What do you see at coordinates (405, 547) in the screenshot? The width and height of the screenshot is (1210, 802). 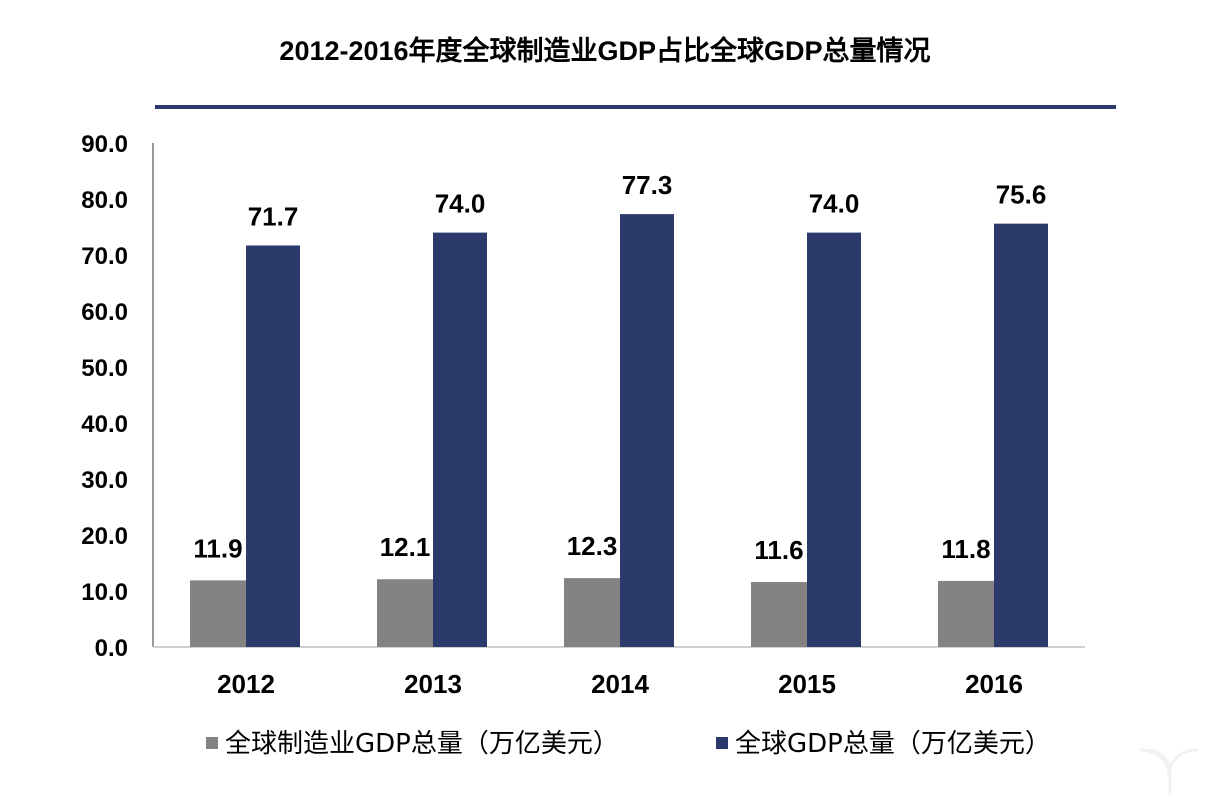 I see `data-label: 12.1` at bounding box center [405, 547].